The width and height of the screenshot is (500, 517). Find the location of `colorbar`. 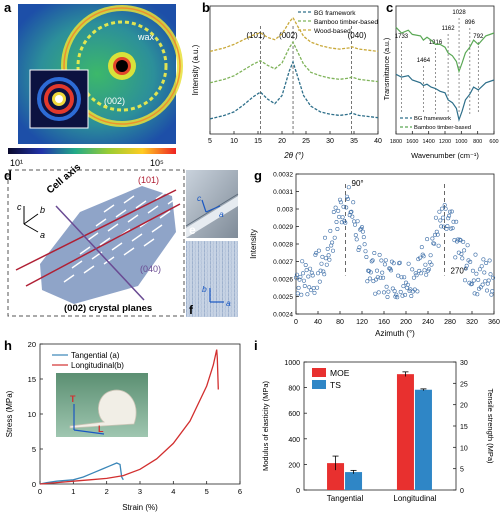

colorbar is located at coordinates (92, 151).